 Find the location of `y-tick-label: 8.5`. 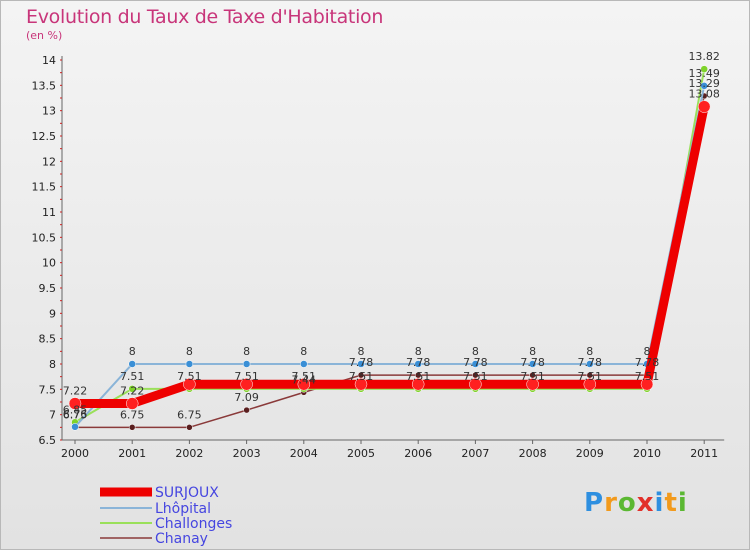

y-tick-label: 8.5 is located at coordinates (48, 339).